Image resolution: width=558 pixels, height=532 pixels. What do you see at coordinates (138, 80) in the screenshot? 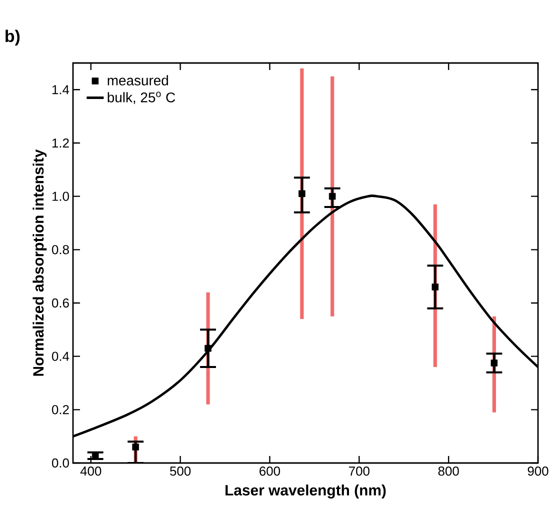
I see `legend-label: measured` at bounding box center [138, 80].